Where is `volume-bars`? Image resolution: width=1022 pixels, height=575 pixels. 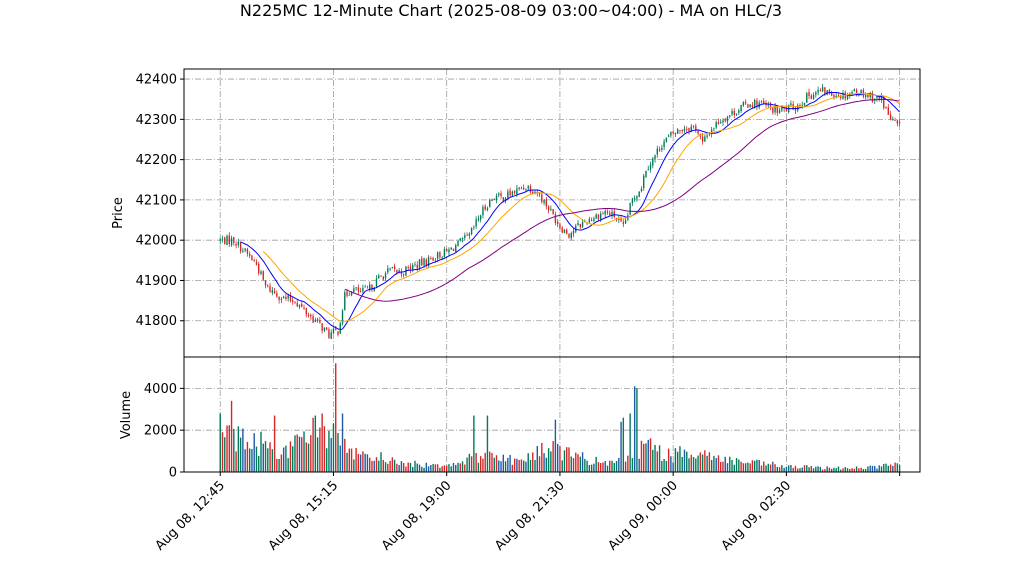
volume-bars is located at coordinates (560, 417).